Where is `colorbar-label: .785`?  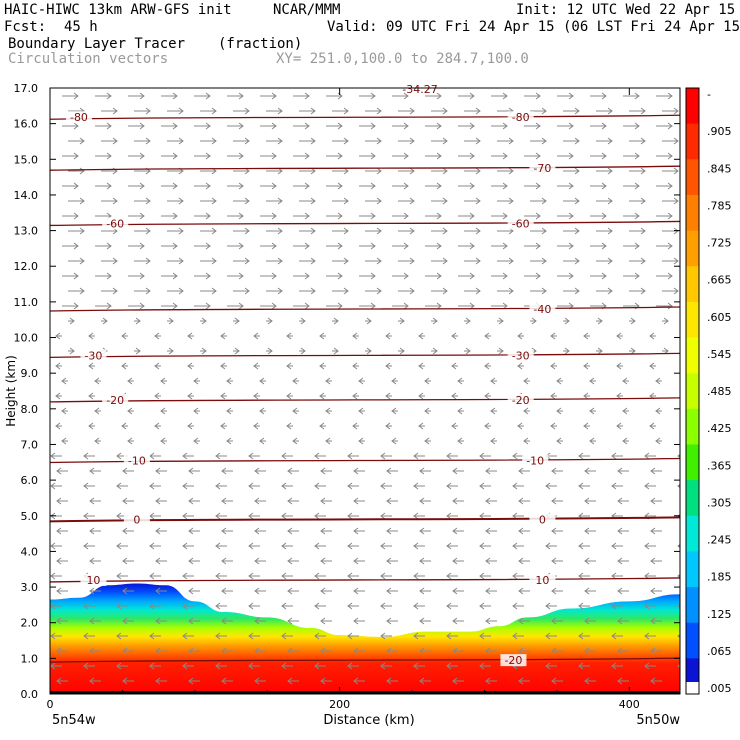
colorbar-label: .785 is located at coordinates (719, 205).